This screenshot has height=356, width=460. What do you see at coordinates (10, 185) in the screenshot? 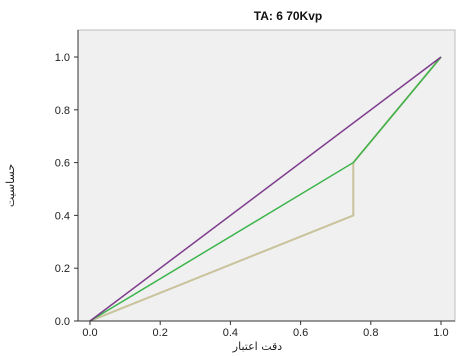
I see `y-axis-label: حساسیت` at bounding box center [10, 185].